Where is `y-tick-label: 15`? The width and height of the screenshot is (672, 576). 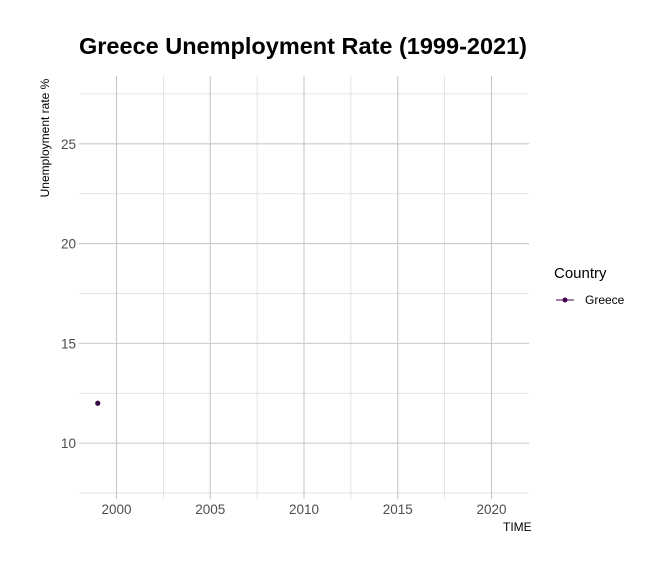 y-tick-label: 15 is located at coordinates (68, 343).